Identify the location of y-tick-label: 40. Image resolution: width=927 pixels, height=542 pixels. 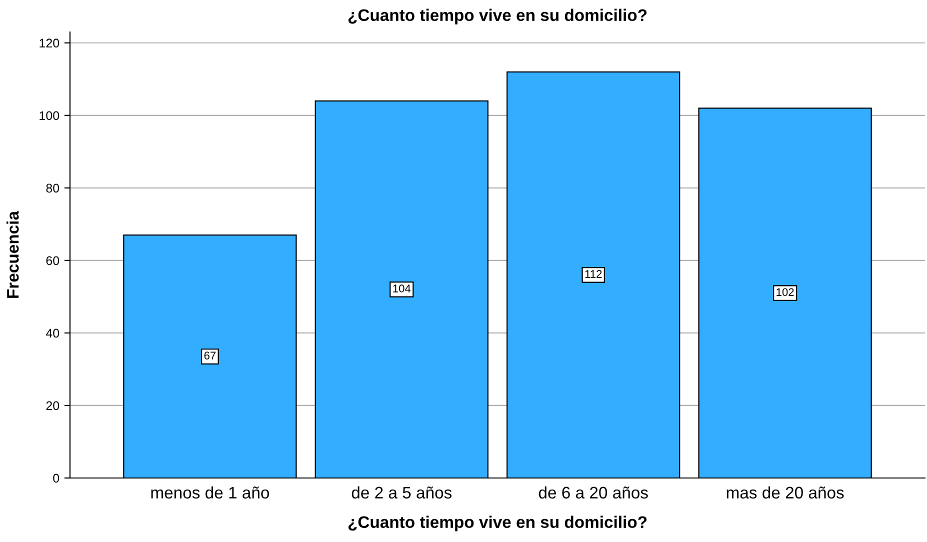
(53, 333).